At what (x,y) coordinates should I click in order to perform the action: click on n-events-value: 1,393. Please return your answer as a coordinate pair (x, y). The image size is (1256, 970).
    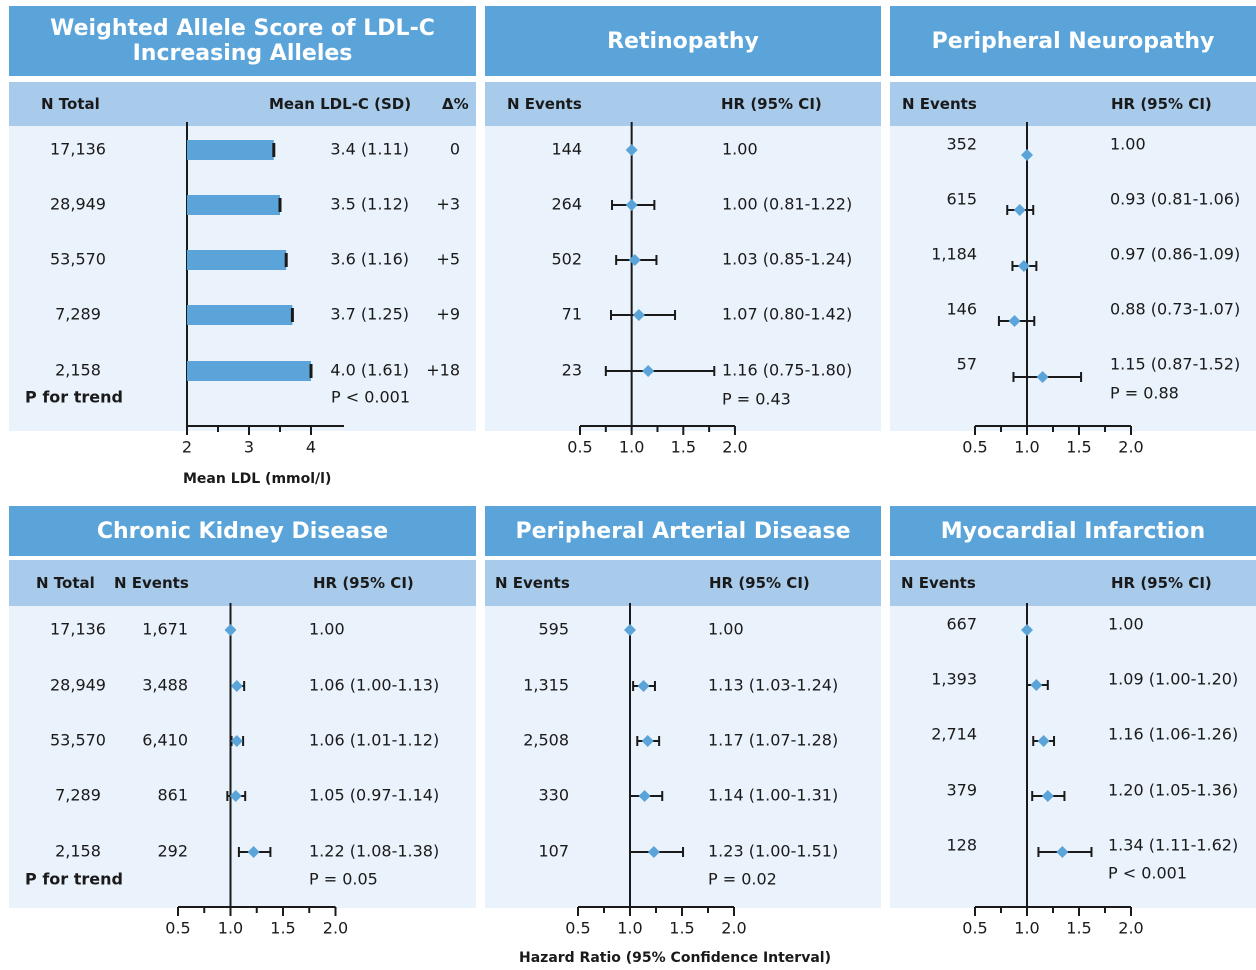
    Looking at the image, I should click on (954, 679).